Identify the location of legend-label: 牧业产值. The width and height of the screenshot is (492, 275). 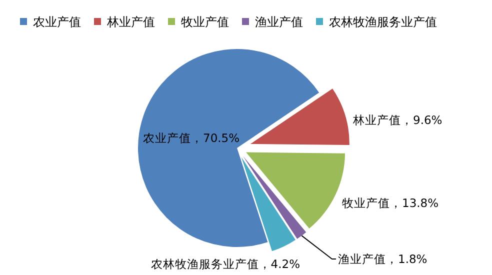
(205, 22).